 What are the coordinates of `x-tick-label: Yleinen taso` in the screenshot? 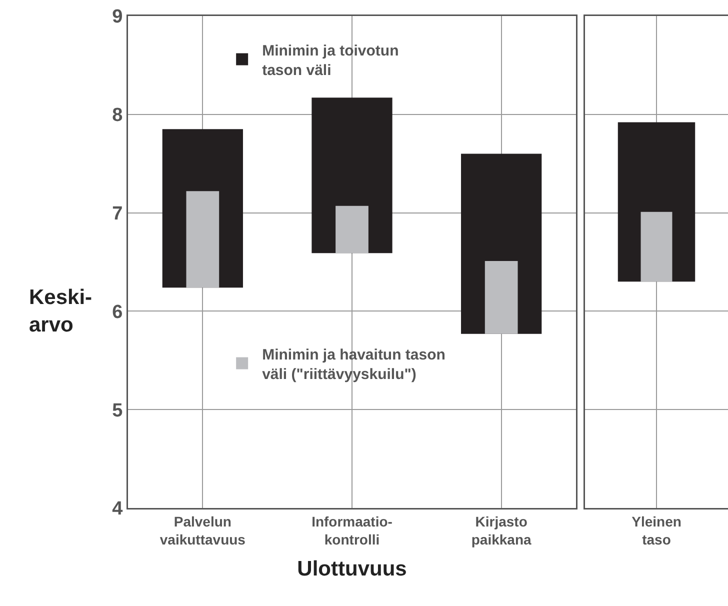 It's located at (657, 530).